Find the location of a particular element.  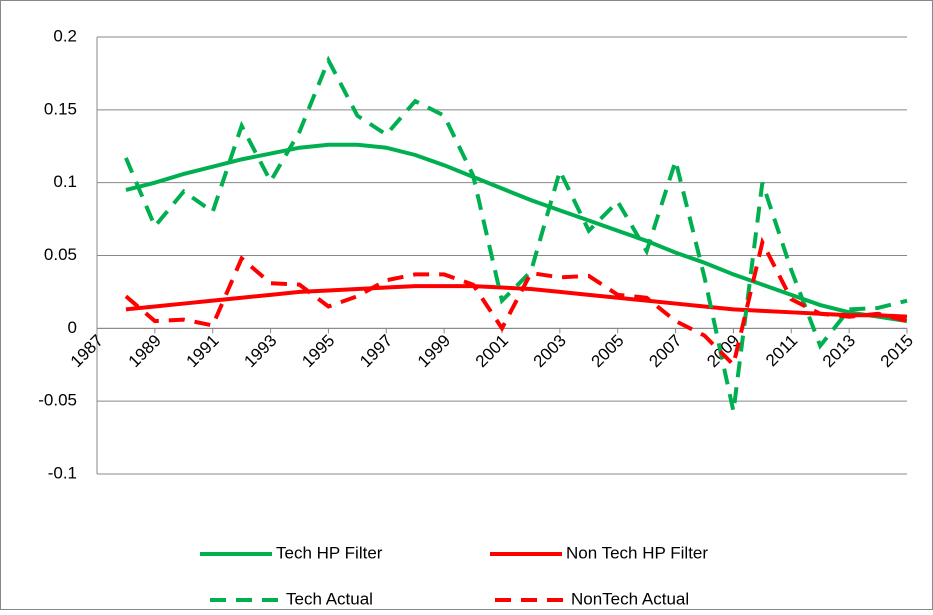

series-line is located at coordinates (516, 301).